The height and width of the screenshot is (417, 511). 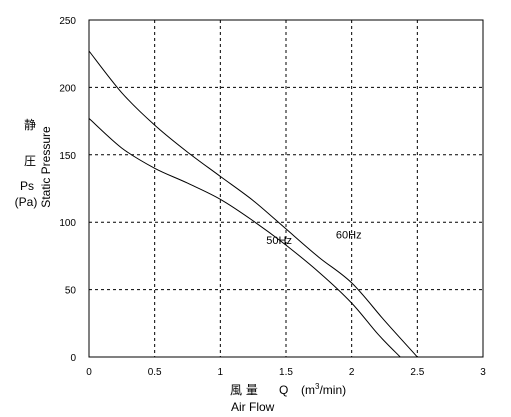 I want to click on y-label-english: Static Pressure, so click(x=46, y=167).